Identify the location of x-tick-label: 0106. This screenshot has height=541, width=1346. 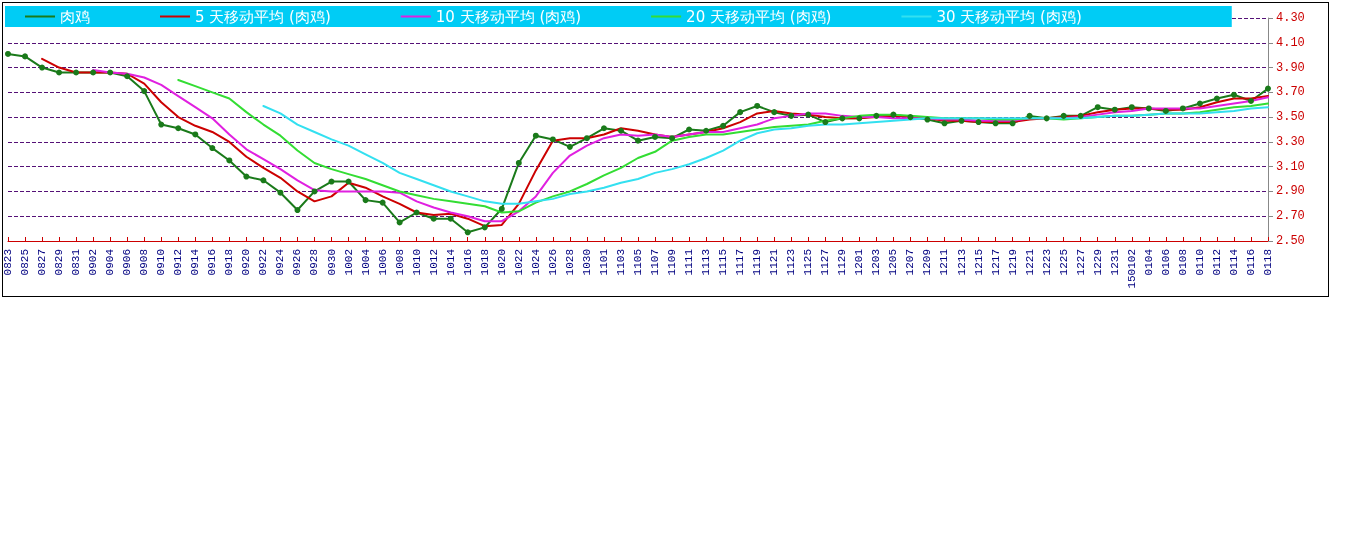
(1165, 262).